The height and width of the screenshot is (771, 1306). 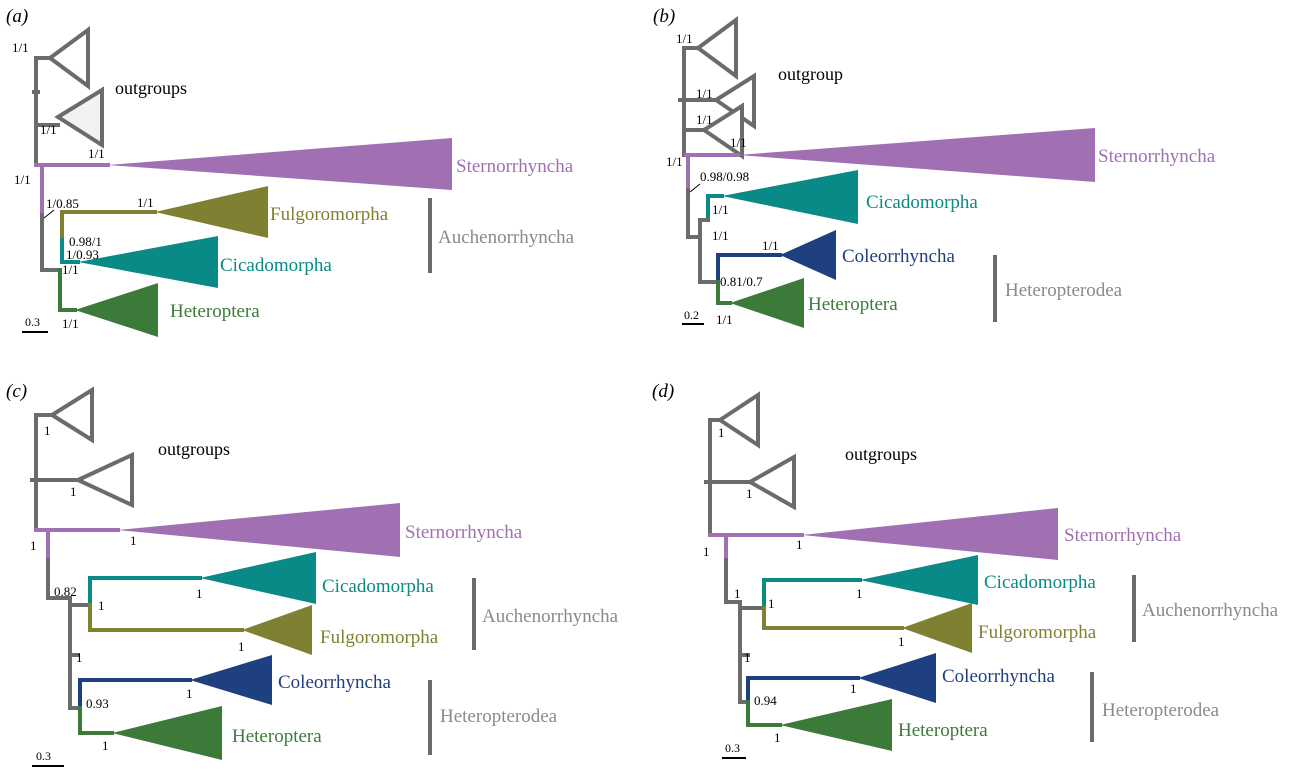 I want to click on outgroup-branches-d, so click(x=728, y=477).